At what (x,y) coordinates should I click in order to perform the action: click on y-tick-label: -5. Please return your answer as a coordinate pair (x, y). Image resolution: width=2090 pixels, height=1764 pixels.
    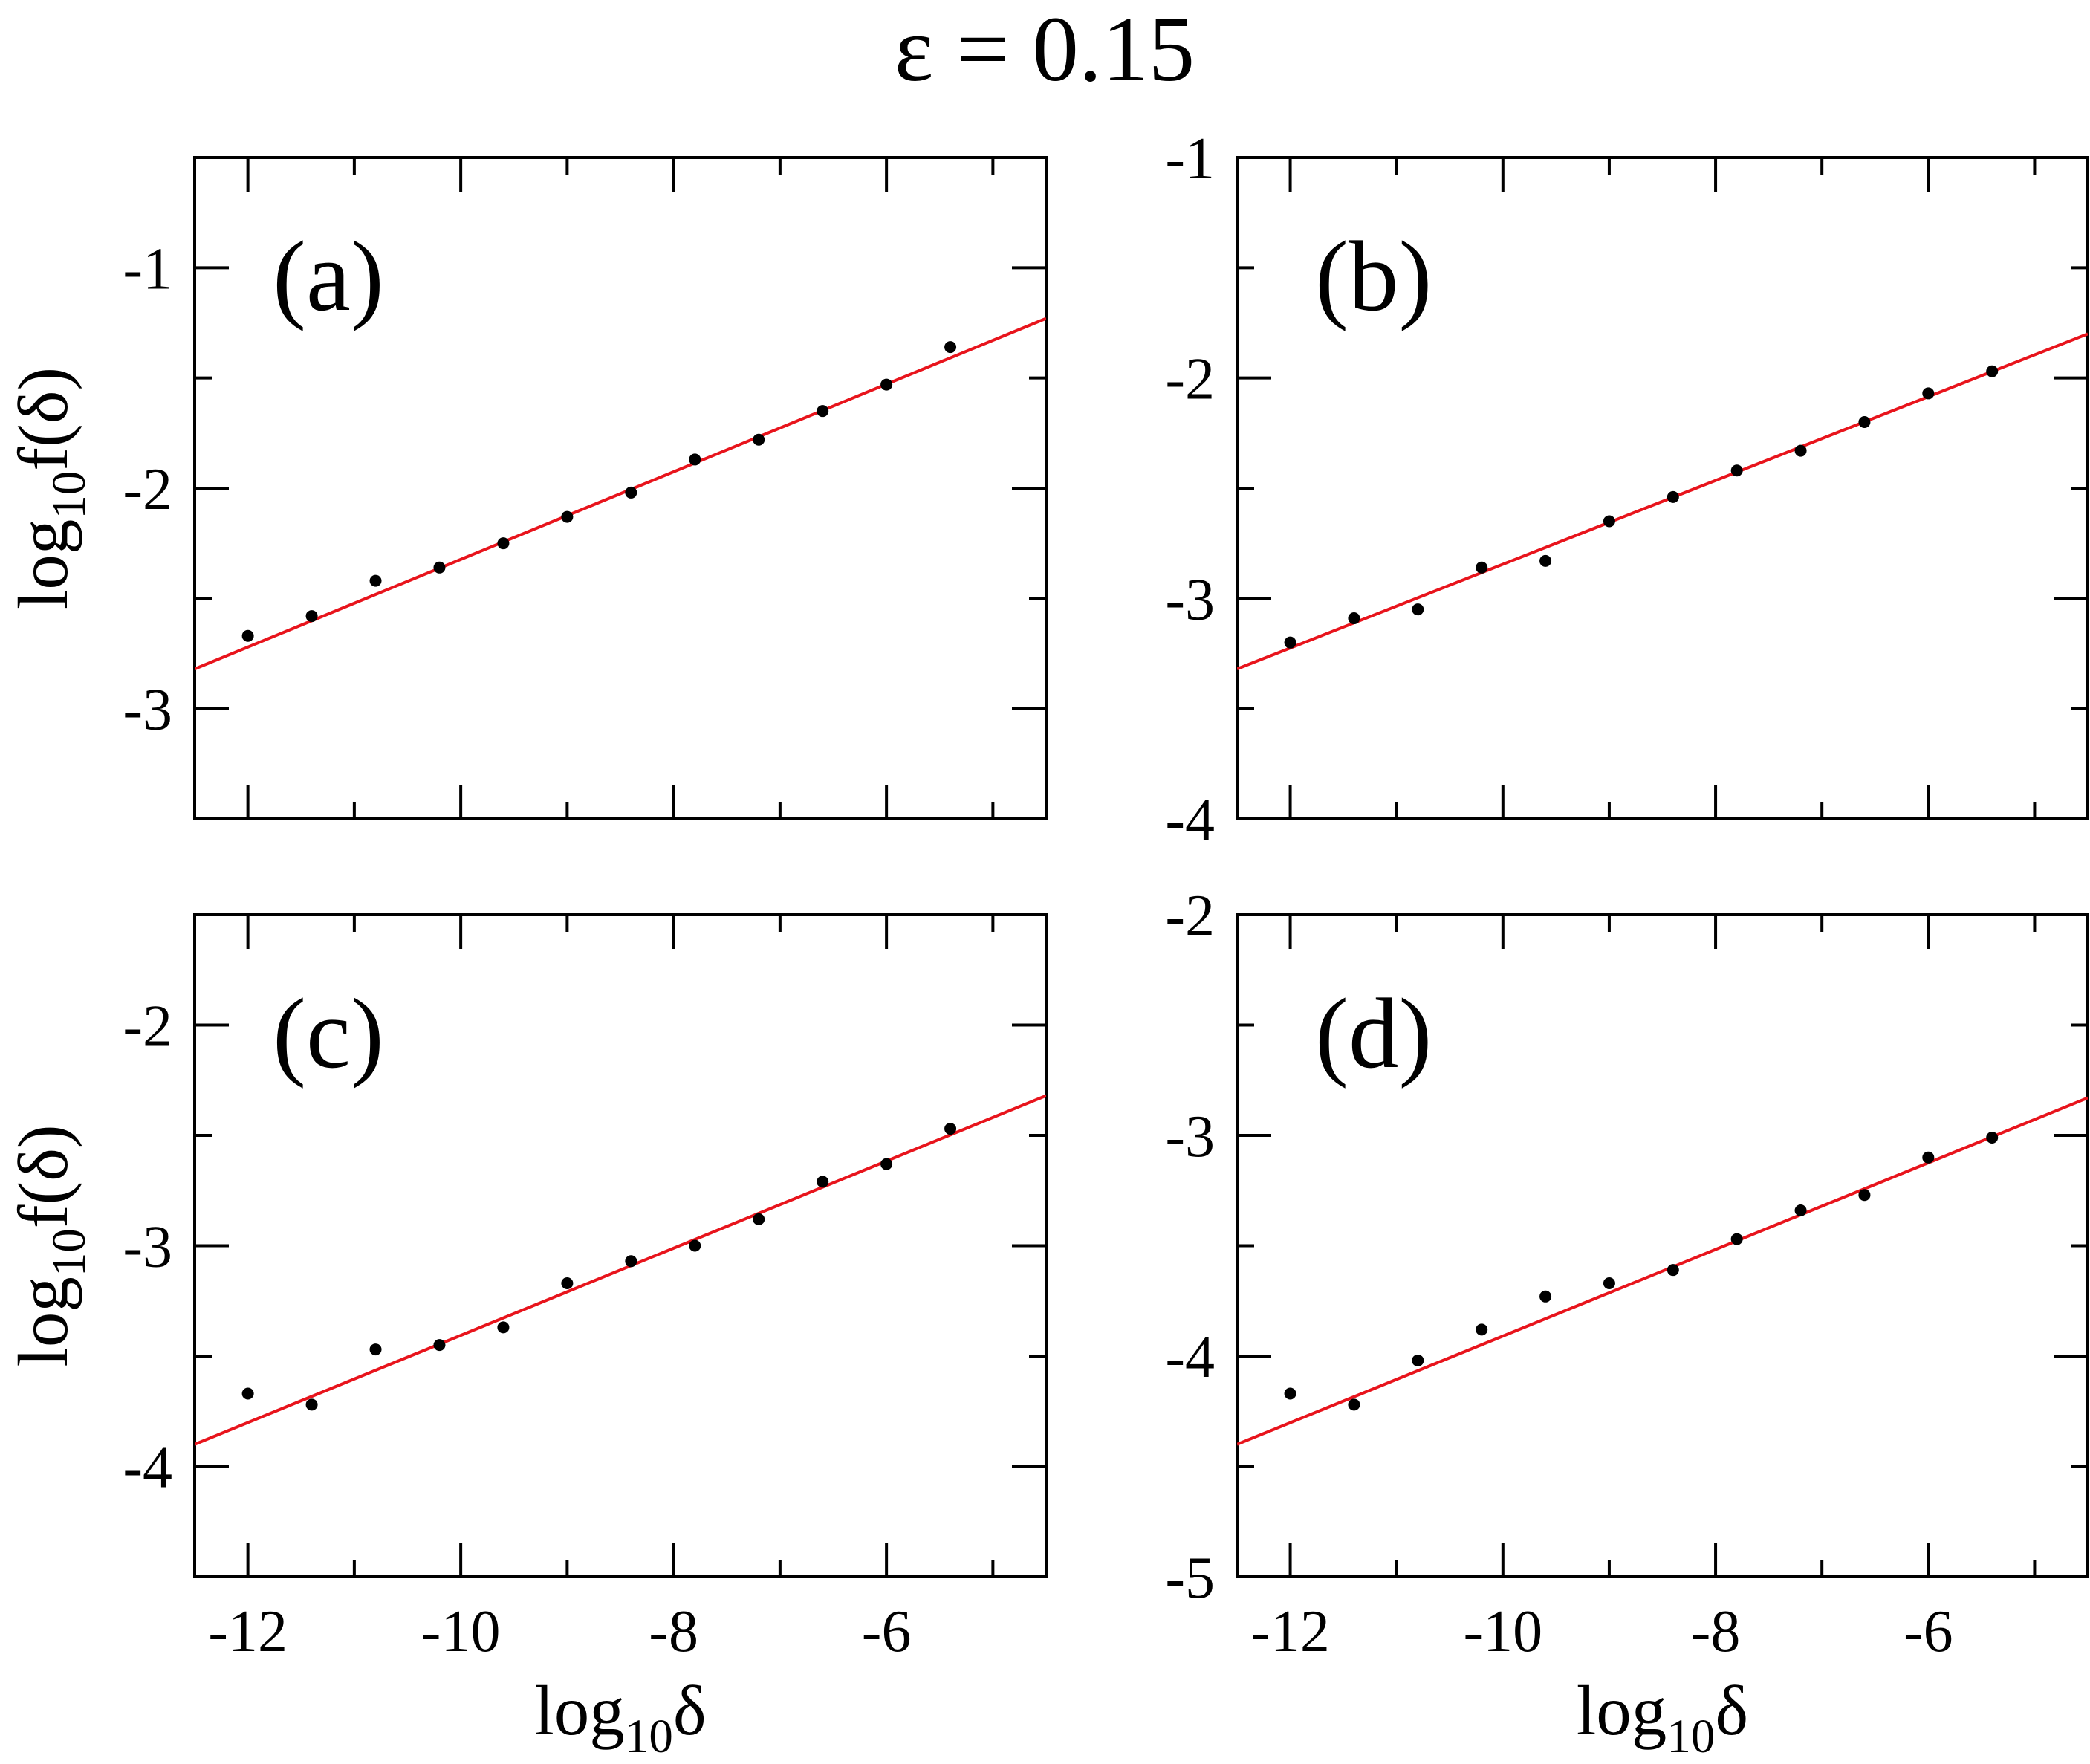
    Looking at the image, I should click on (1190, 1578).